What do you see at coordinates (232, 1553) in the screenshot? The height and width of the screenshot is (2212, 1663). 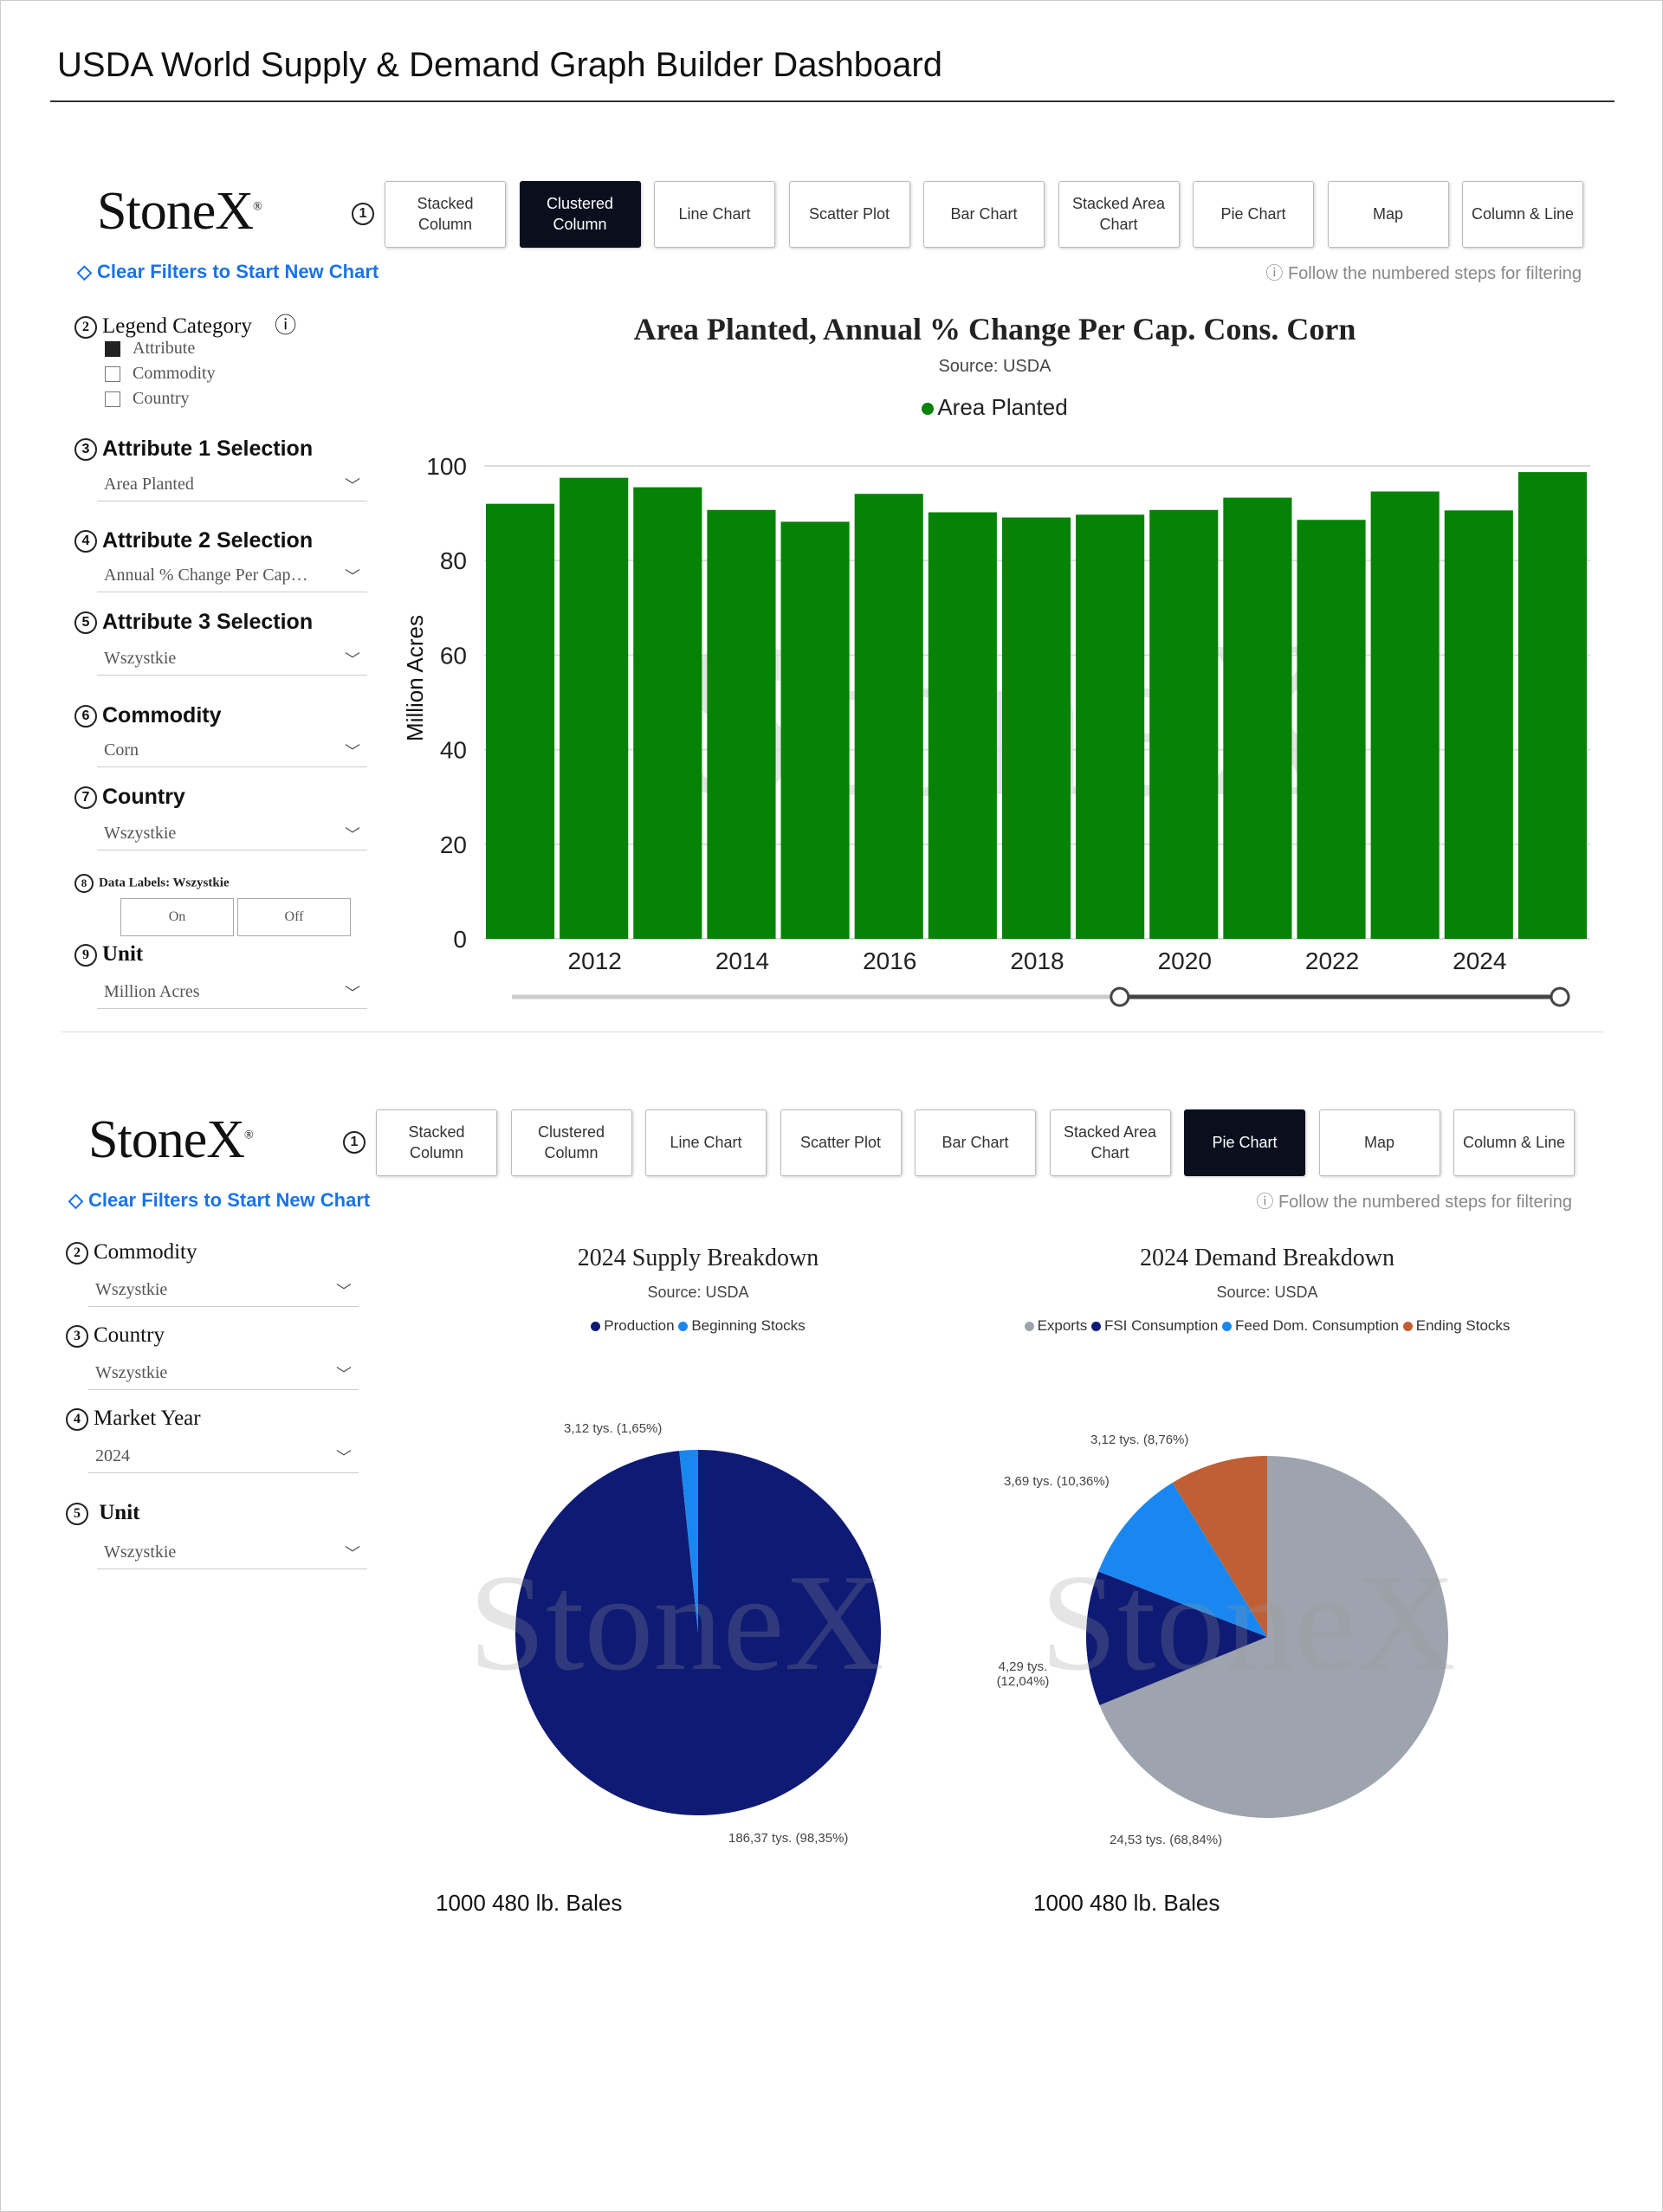 I see `unit-dropdown: Wszystkie ﹀` at bounding box center [232, 1553].